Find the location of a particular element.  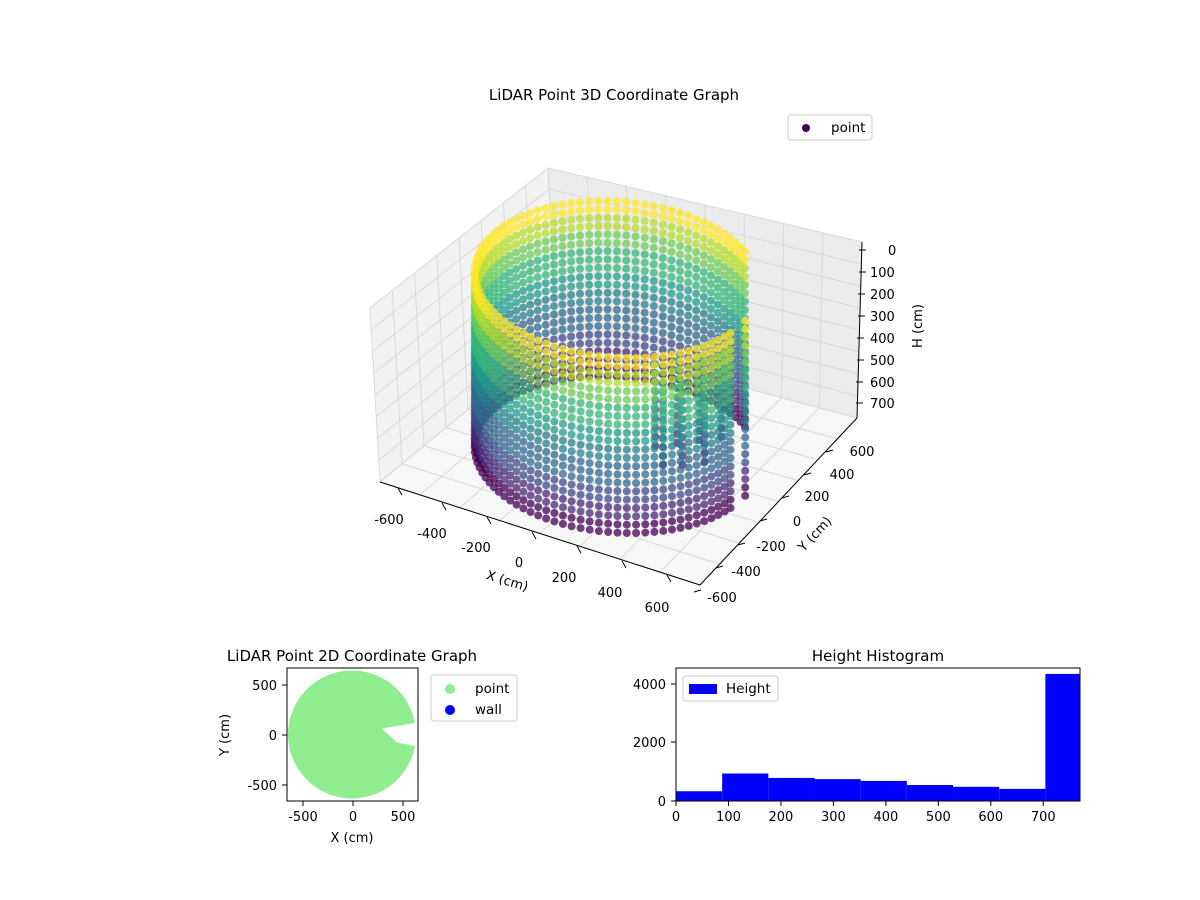

hist-x-tick-label: 200 is located at coordinates (781, 817).